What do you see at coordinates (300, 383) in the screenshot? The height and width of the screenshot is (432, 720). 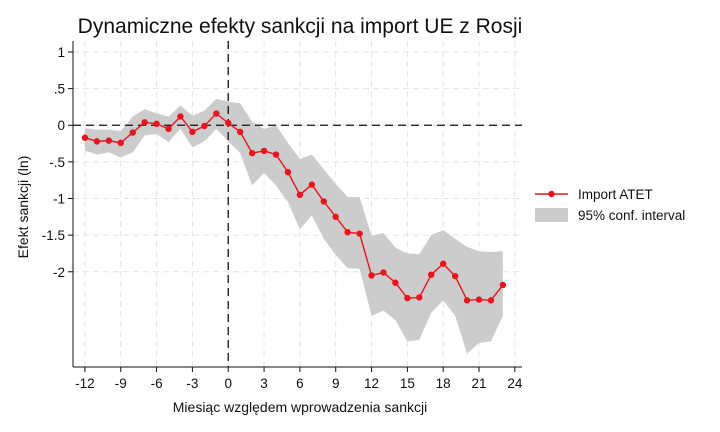 I see `x-tick-label: 6` at bounding box center [300, 383].